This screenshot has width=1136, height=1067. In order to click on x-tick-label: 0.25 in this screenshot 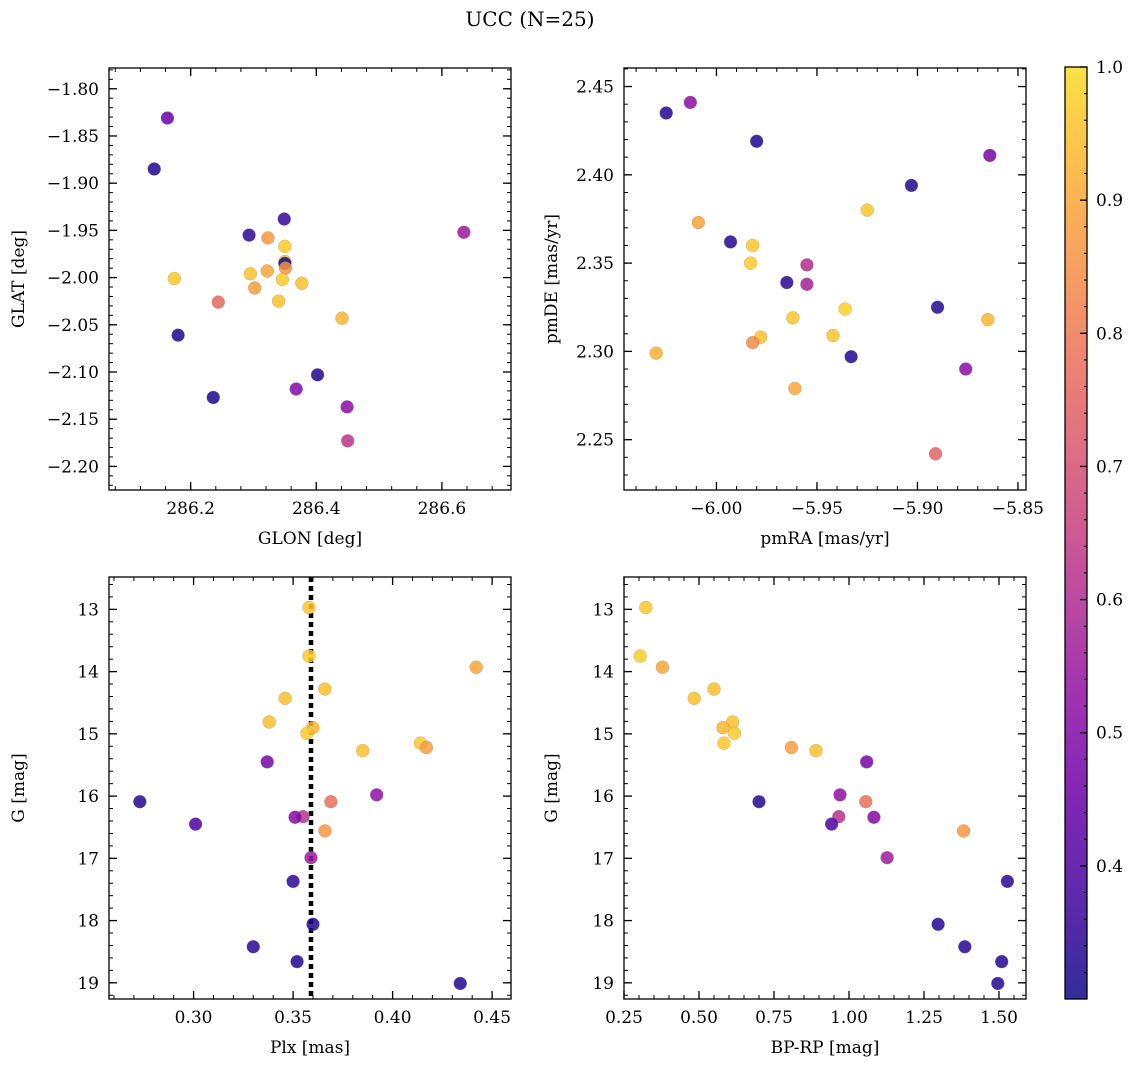, I will do `click(624, 1018)`.